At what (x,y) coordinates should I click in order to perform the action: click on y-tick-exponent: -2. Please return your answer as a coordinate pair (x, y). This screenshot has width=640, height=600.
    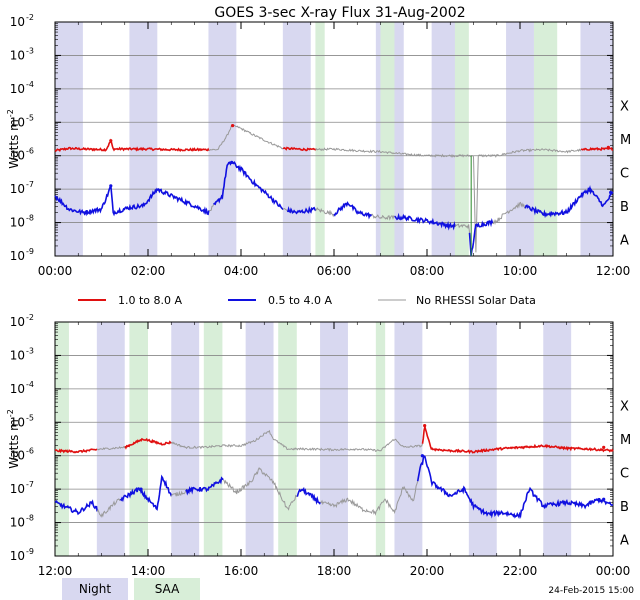
    Looking at the image, I should click on (30, 17).